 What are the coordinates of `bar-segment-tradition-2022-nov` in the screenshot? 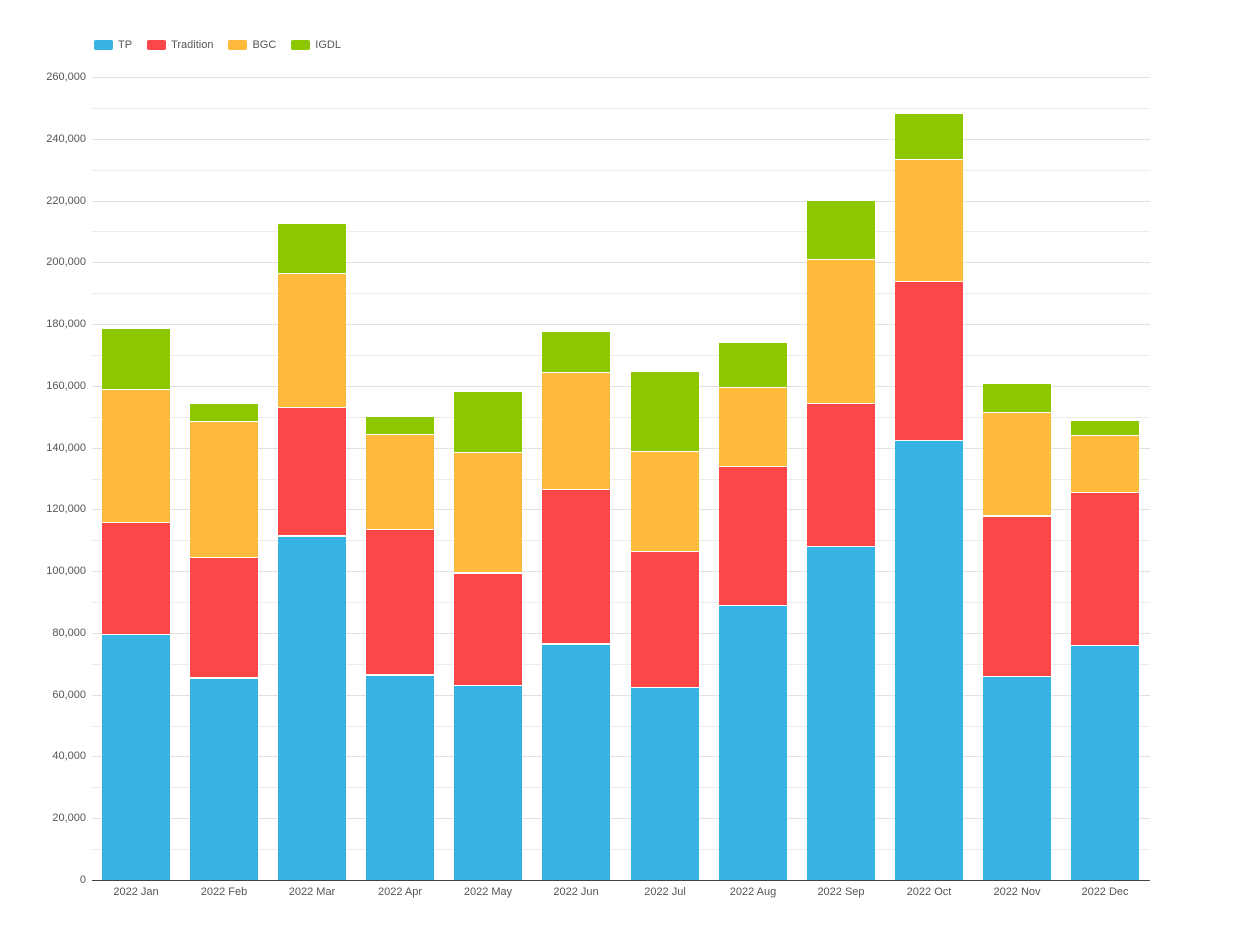 It's located at (1017, 596).